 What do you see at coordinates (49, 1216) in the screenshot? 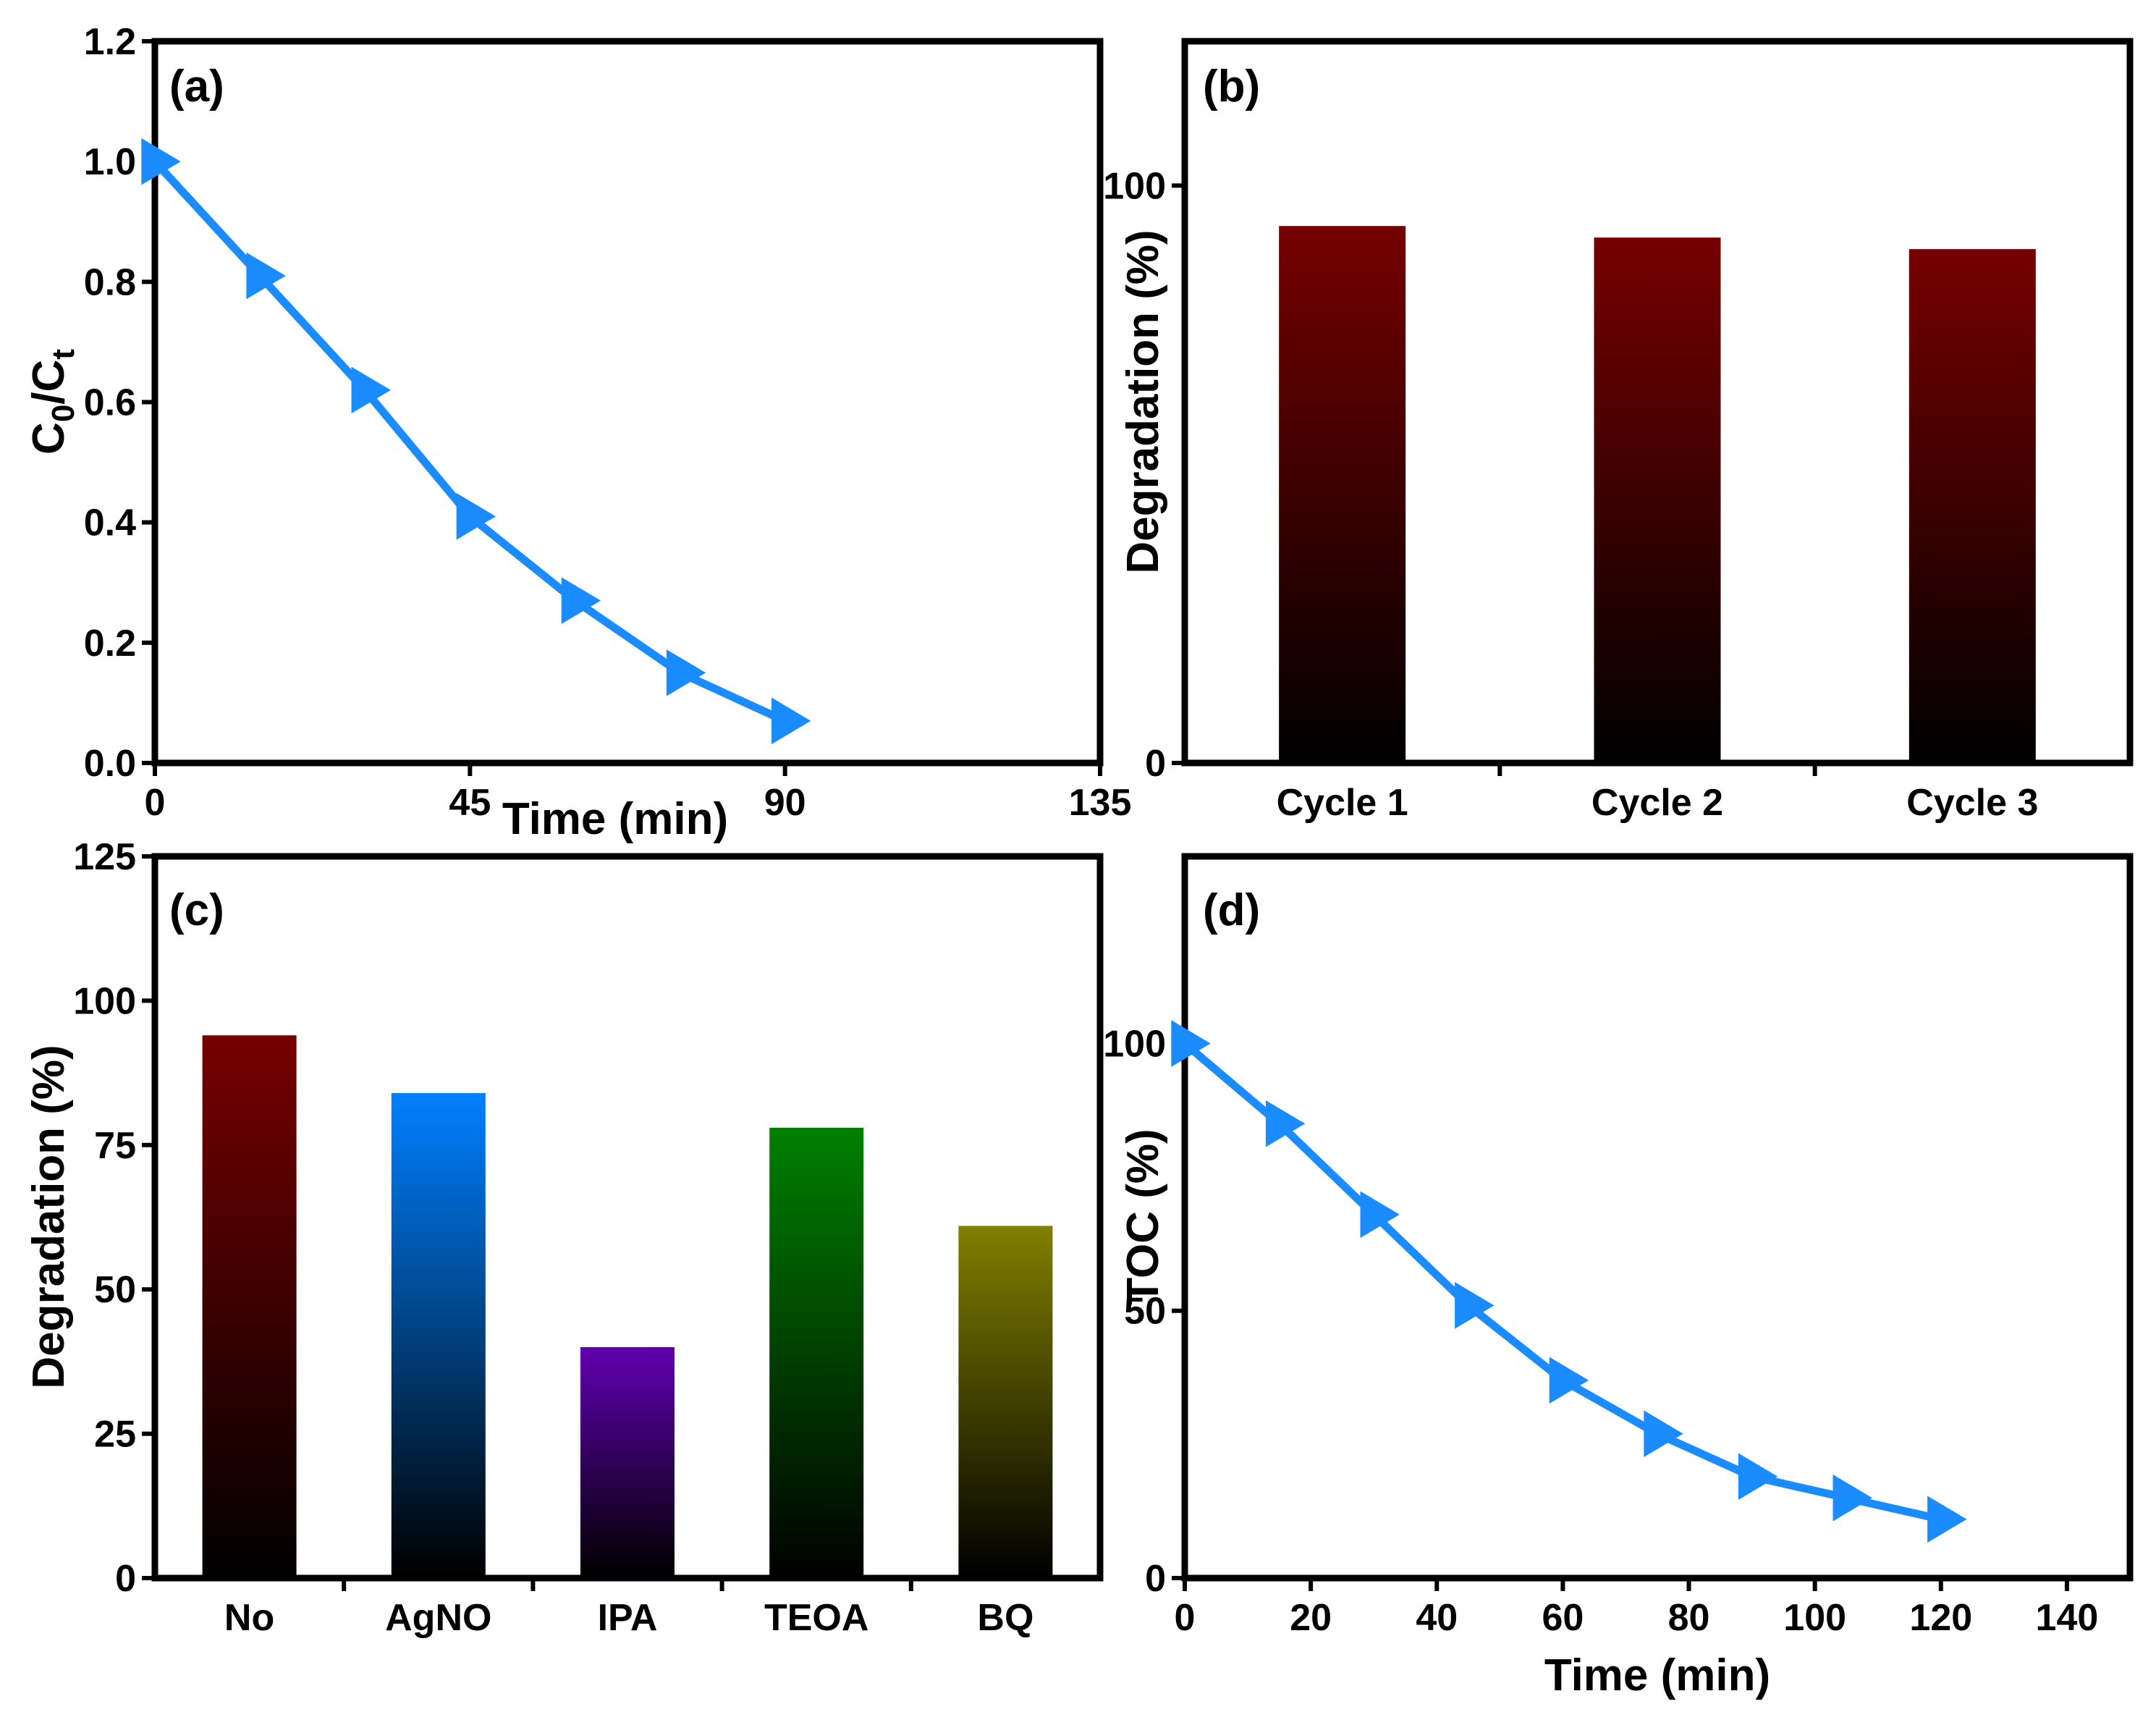
I see `panel-c-ylabel: Degradation (%)` at bounding box center [49, 1216].